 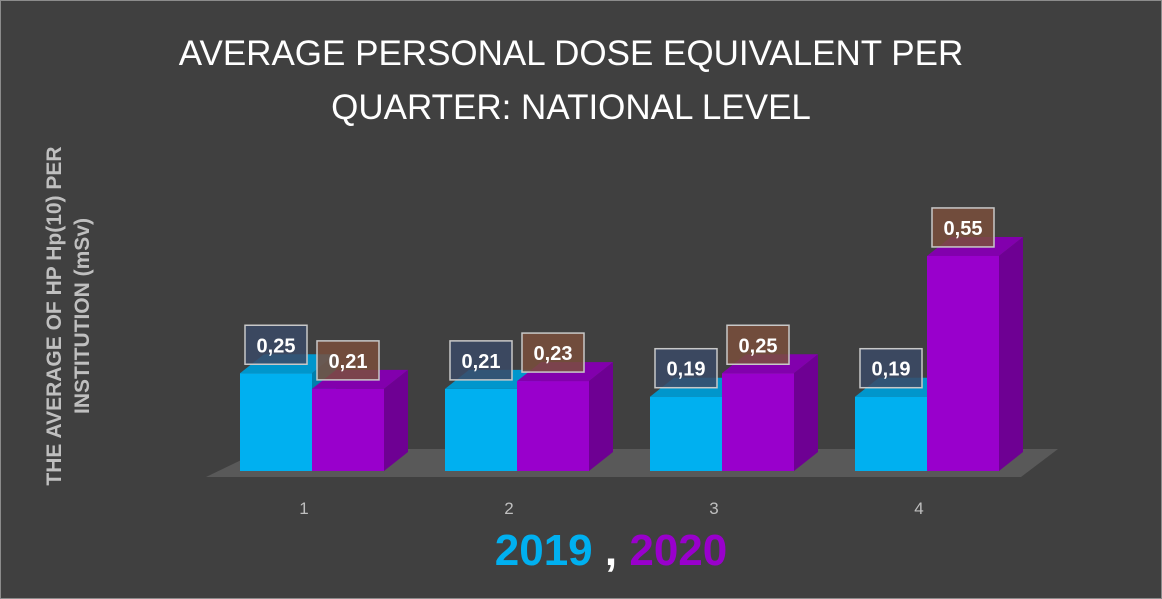 What do you see at coordinates (571, 53) in the screenshot?
I see `chart-title-line: AVERAGE PERSONAL DOSE EQUIVALENT PER` at bounding box center [571, 53].